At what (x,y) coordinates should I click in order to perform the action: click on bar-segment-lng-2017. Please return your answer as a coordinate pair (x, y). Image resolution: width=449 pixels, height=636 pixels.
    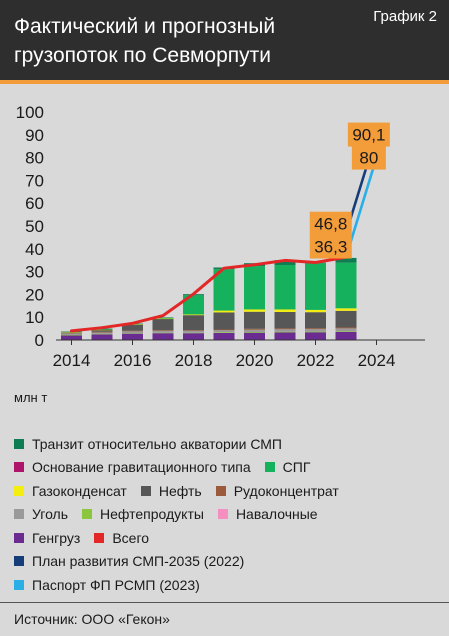
    Looking at the image, I should click on (163, 318).